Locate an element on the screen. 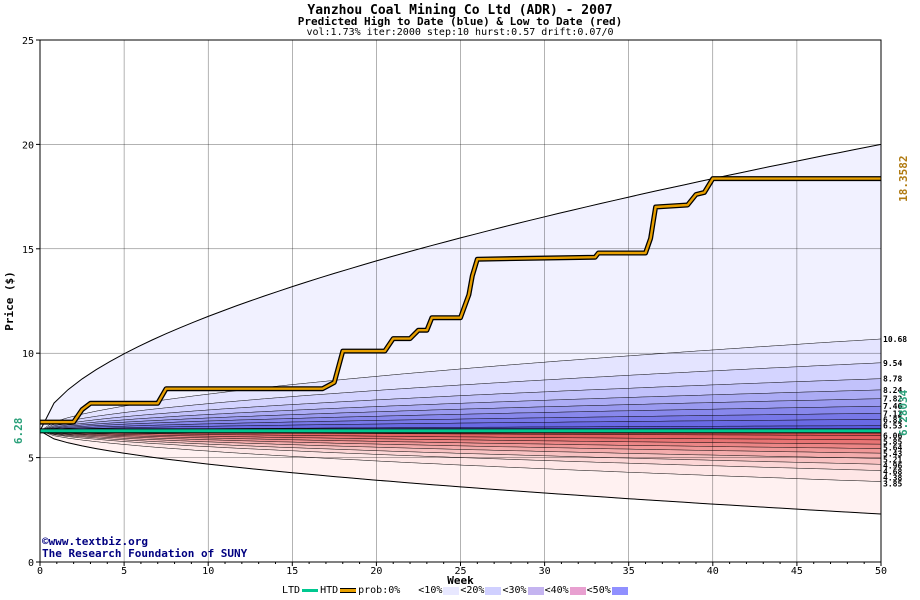 This screenshot has height=600, width=920. level-label-7: 6.83 is located at coordinates (892, 419).